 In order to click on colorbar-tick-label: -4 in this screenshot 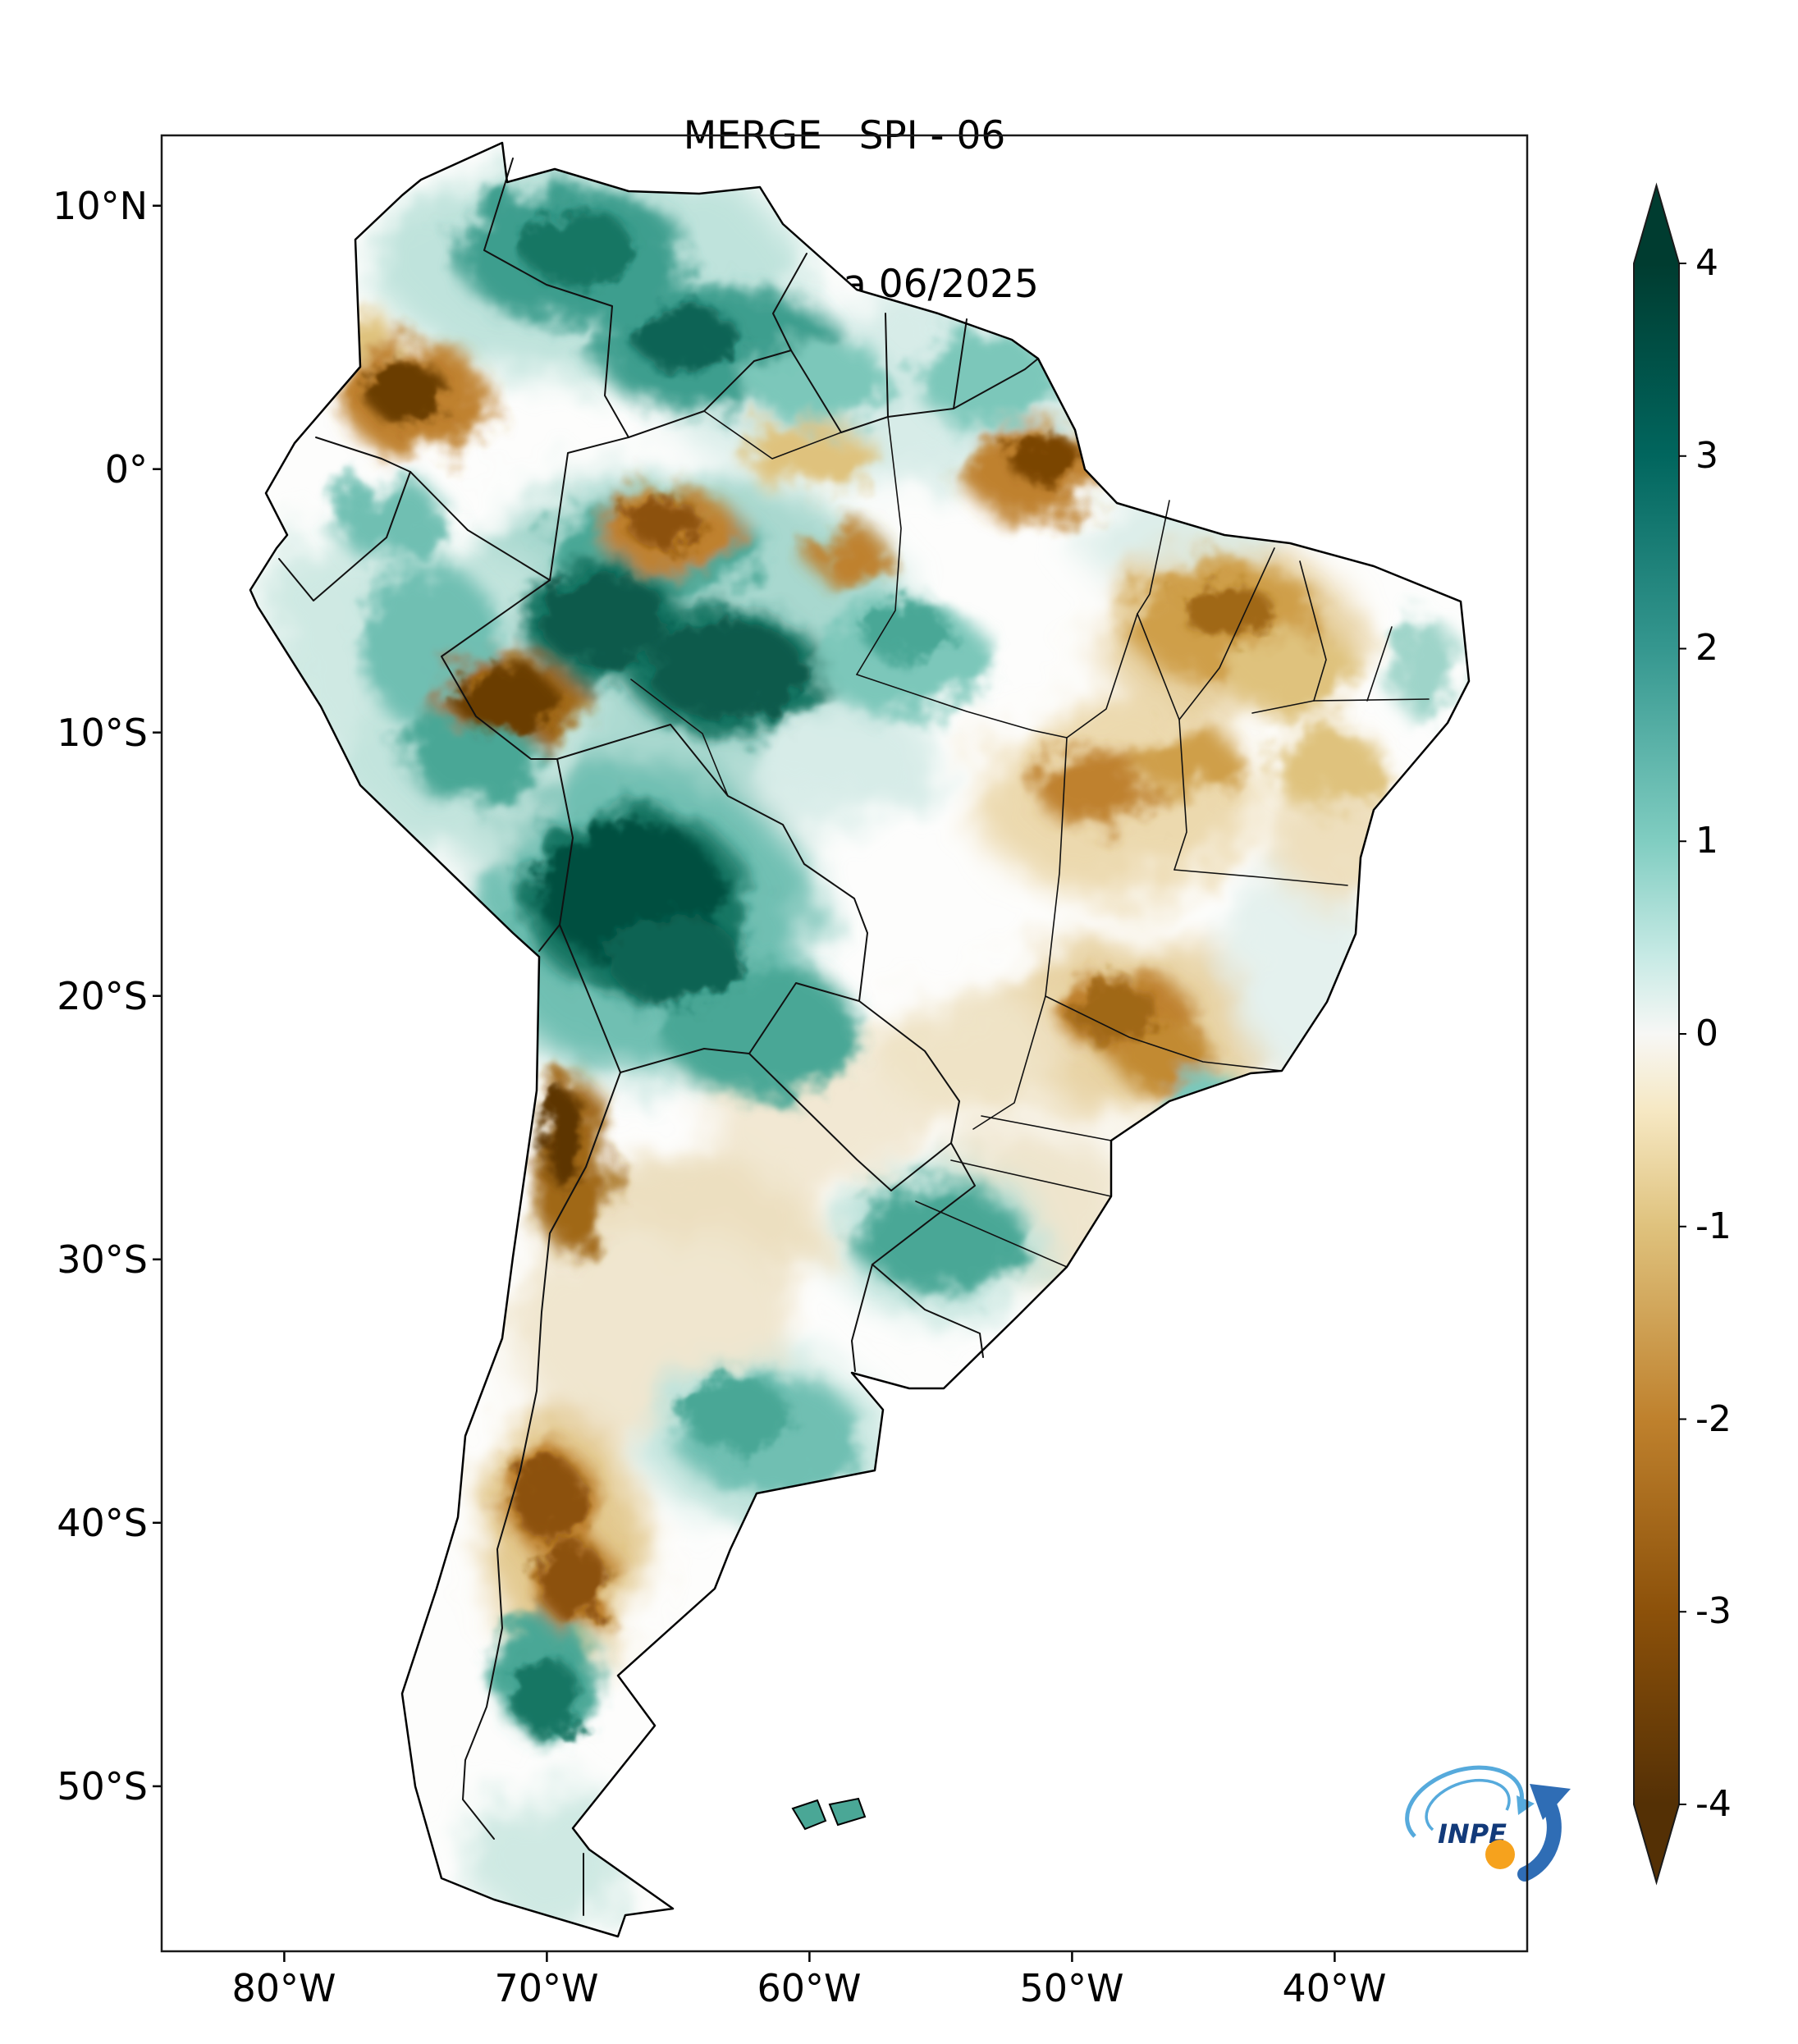, I will do `click(1713, 1804)`.